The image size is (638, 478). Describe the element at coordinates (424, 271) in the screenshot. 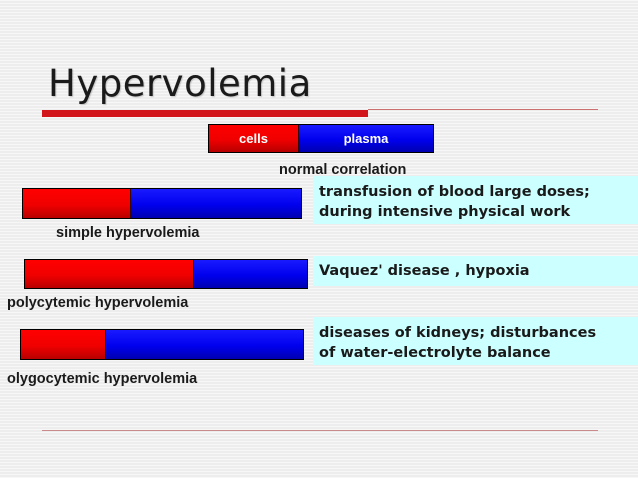

I see `cause-line: Vaquez' disease , hypoxia` at that location.